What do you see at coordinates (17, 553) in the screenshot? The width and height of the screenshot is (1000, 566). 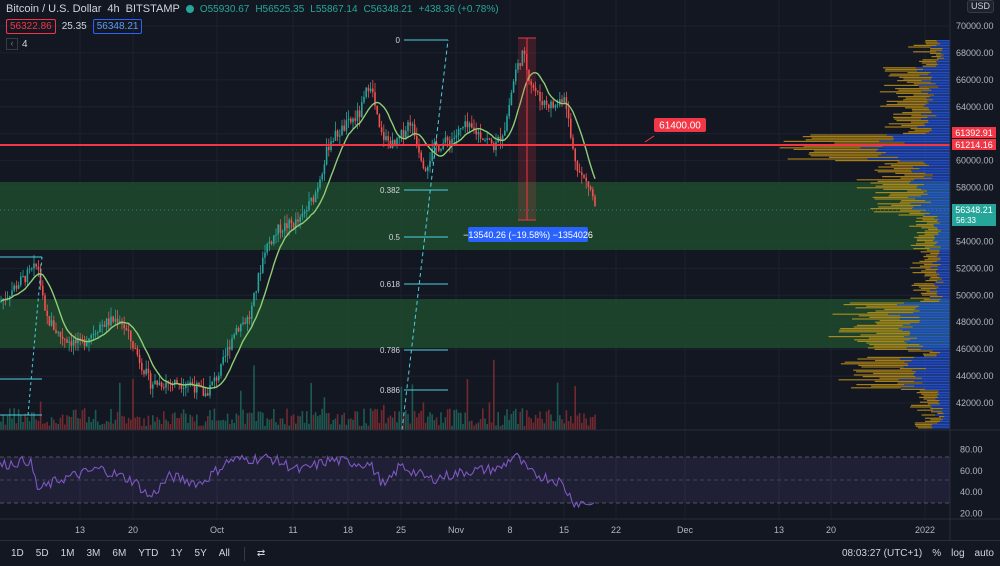 I see `timeframe-1d: 1D` at bounding box center [17, 553].